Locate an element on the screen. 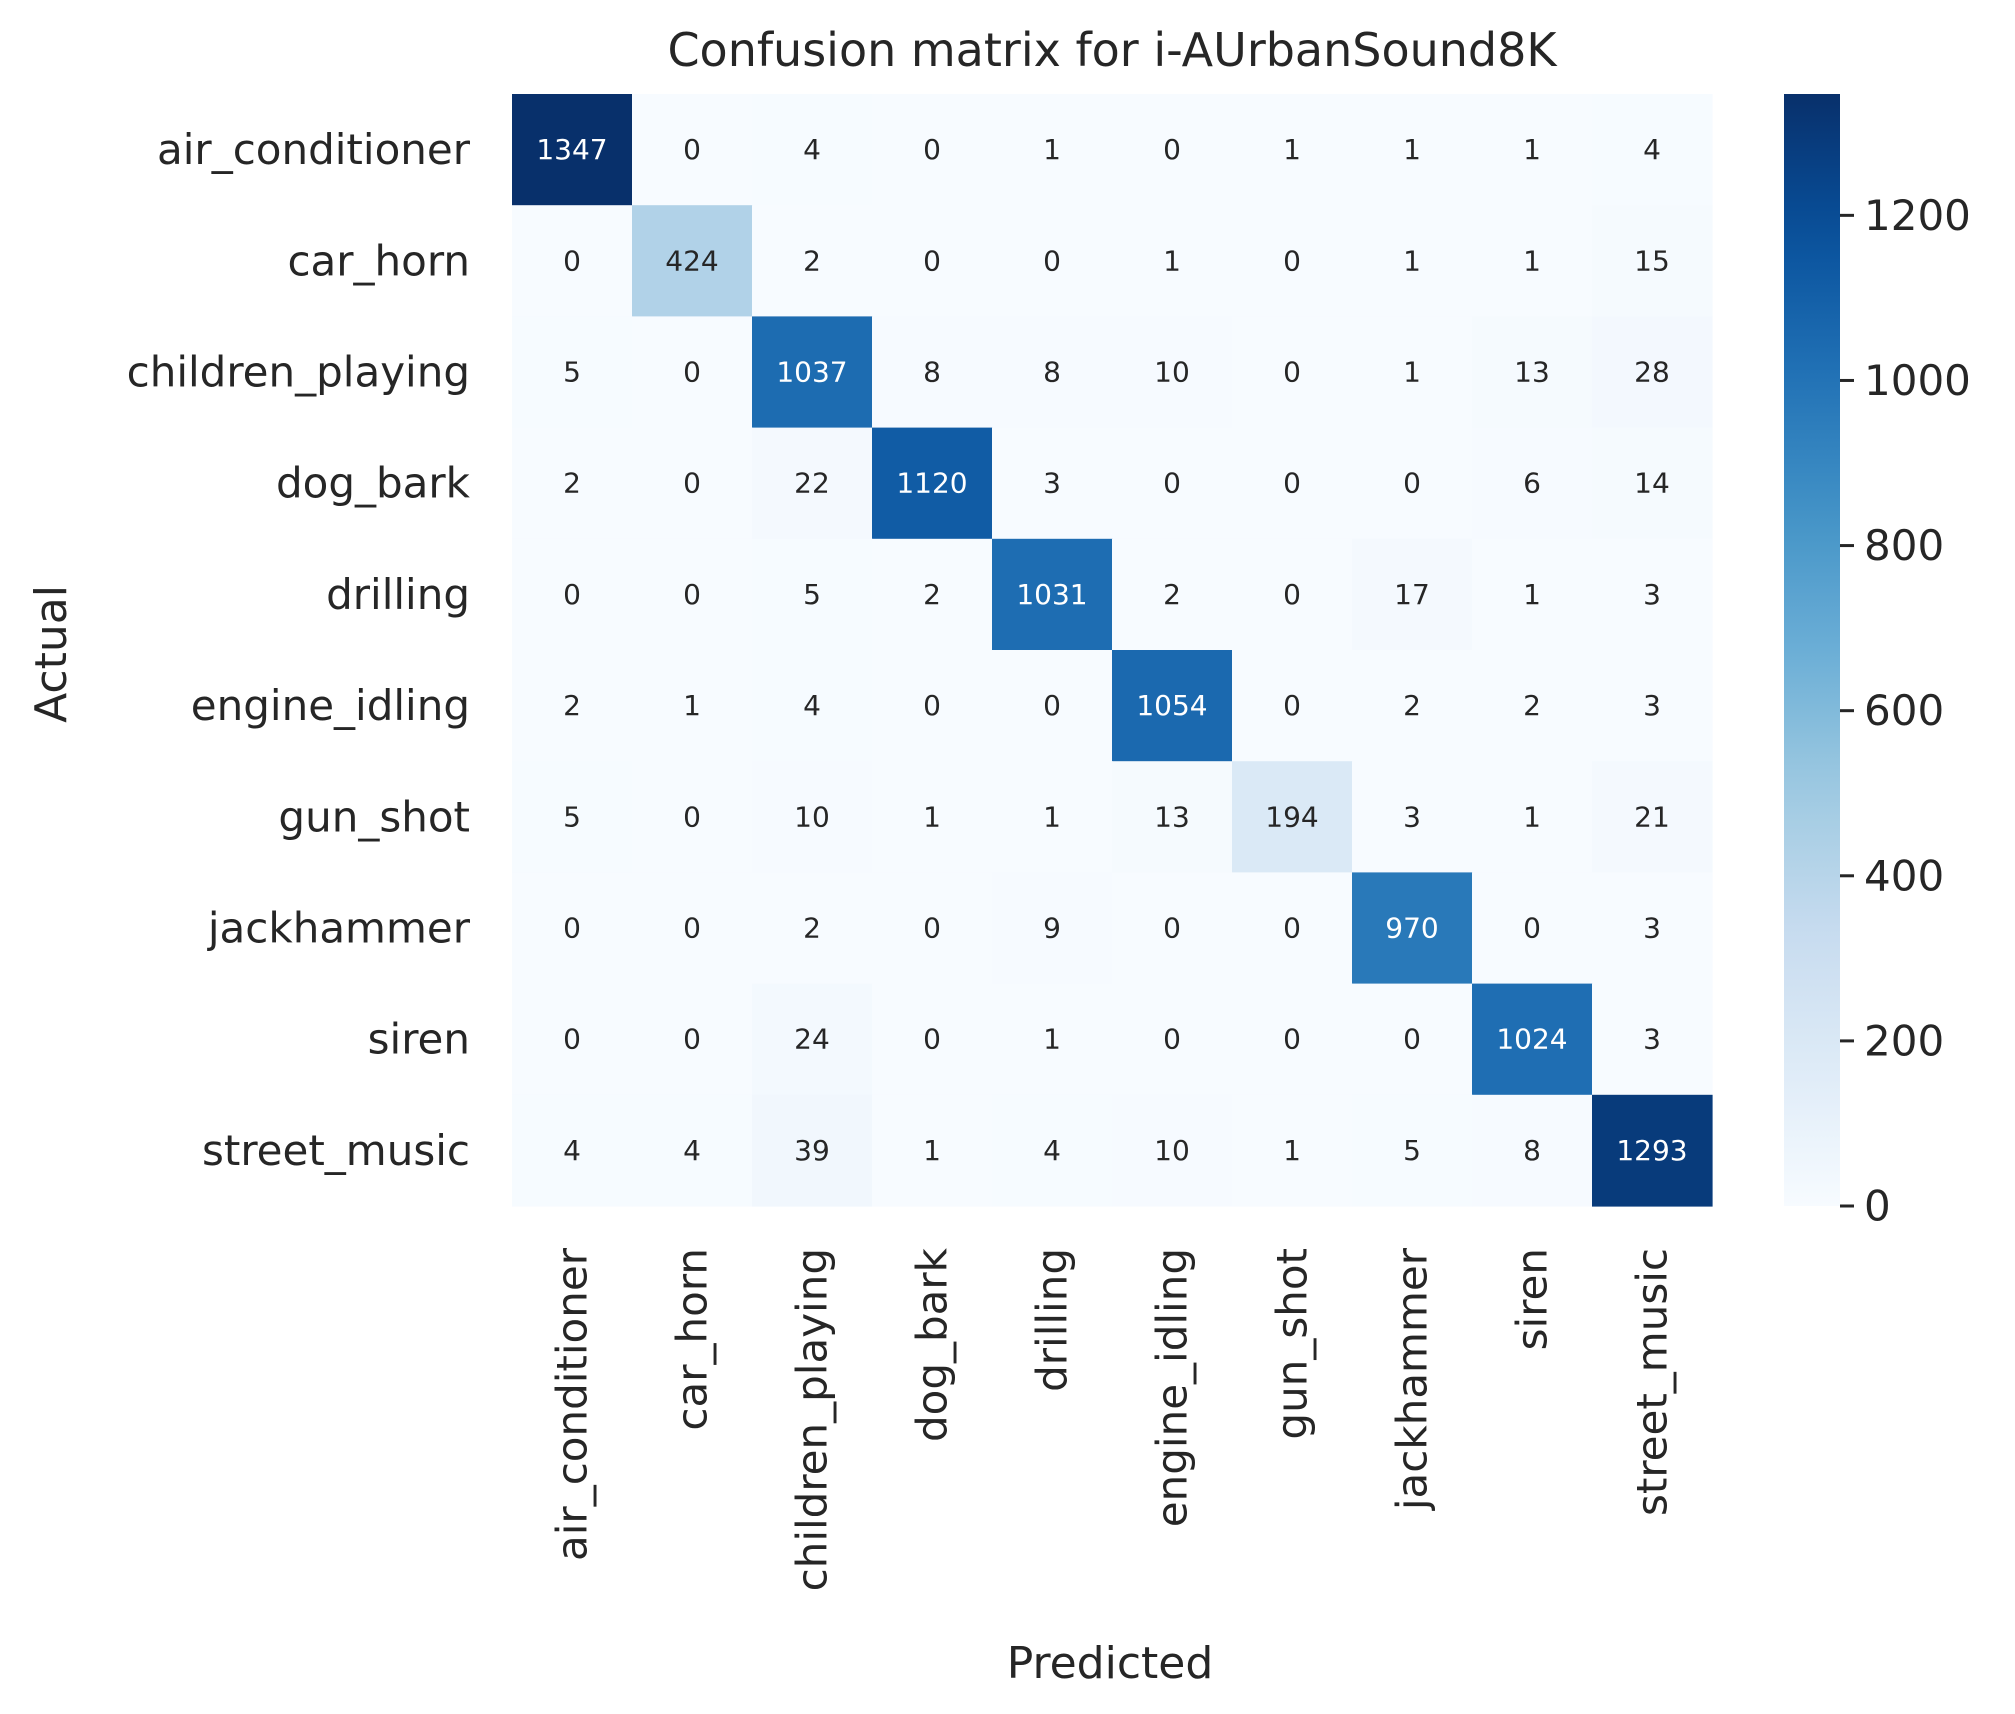 The image size is (2015, 1714). colorbar-tick-label: 0 is located at coordinates (1877, 1206).